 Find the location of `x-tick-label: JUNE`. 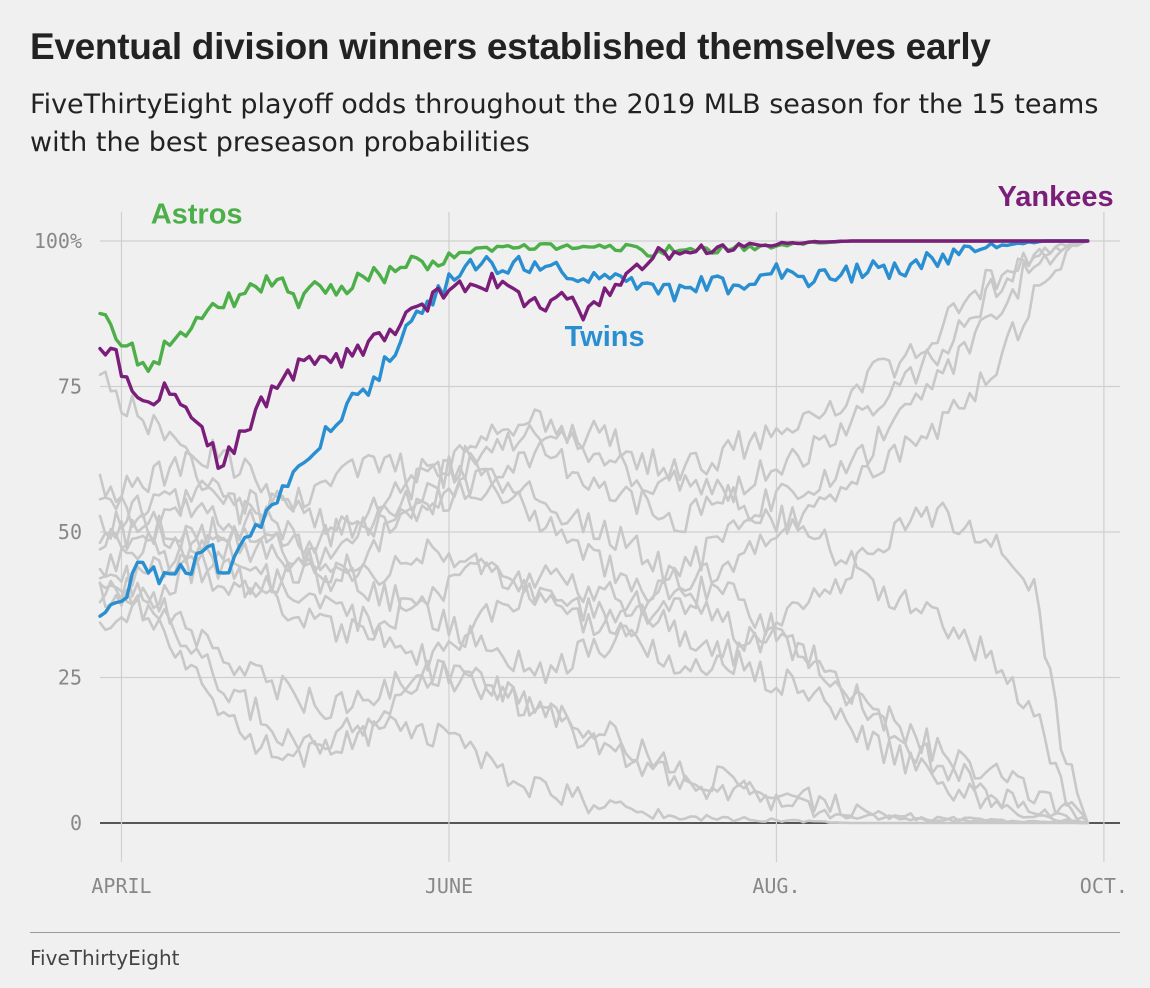

x-tick-label: JUNE is located at coordinates (449, 886).